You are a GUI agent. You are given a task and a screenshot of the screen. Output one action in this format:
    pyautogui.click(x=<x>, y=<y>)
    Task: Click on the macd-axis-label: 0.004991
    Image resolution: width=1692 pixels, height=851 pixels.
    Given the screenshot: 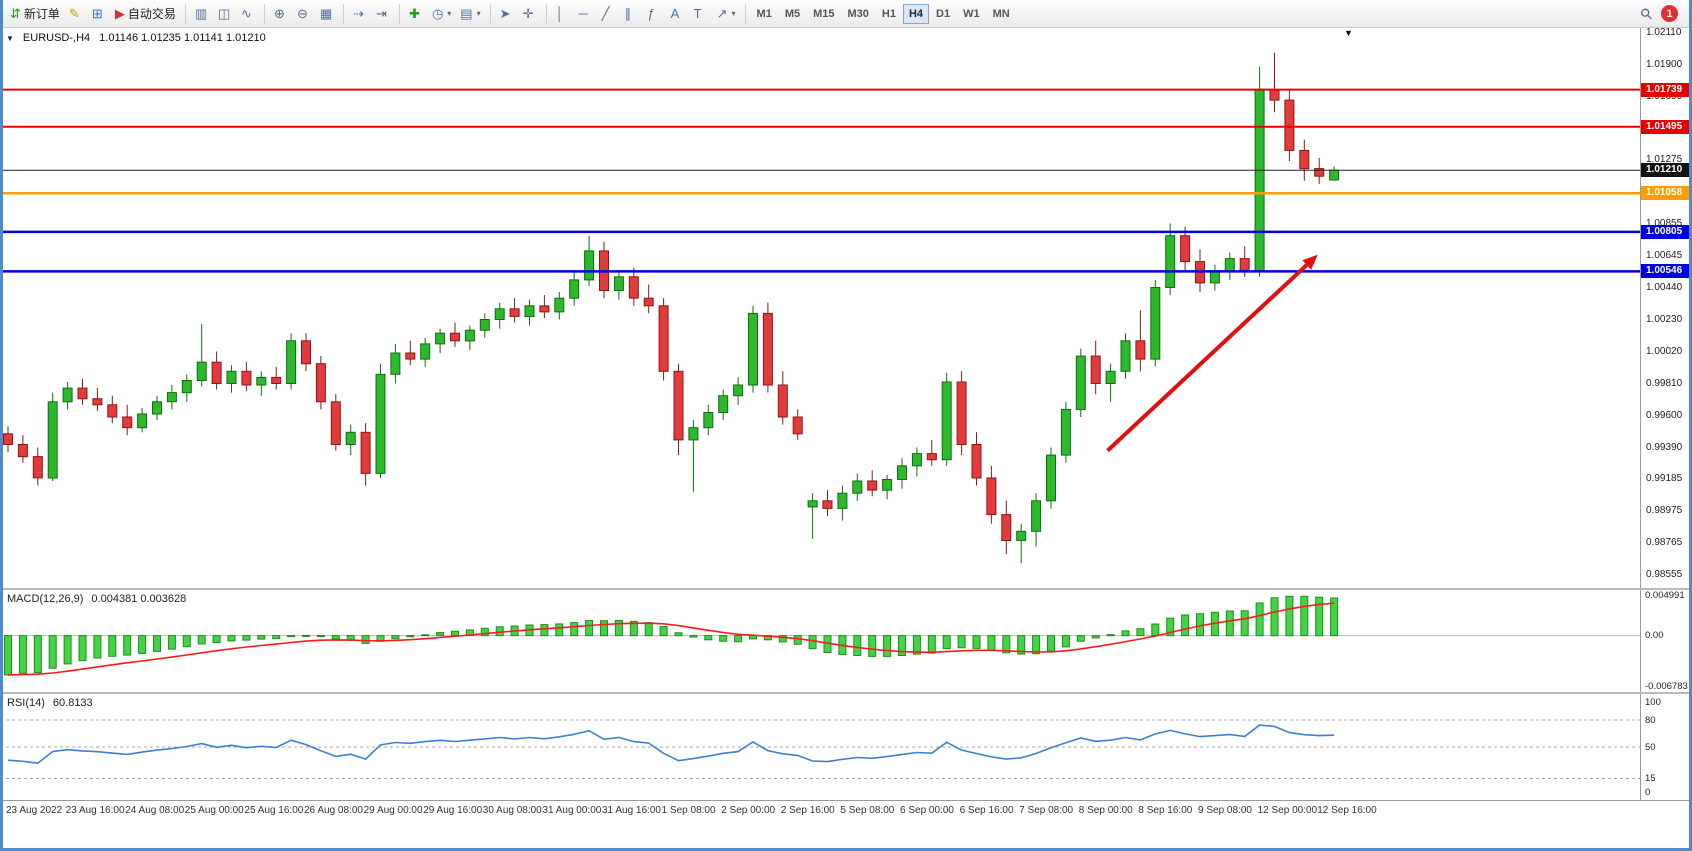 What is the action you would take?
    pyautogui.click(x=1665, y=595)
    